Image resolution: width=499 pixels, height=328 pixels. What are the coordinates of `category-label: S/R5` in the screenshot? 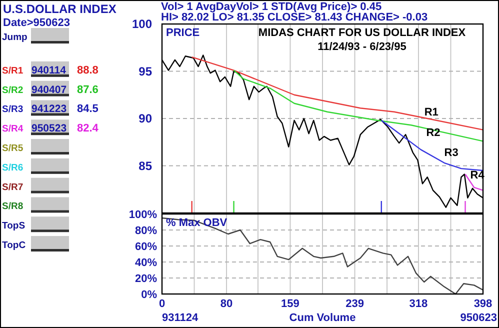 It's located at (13, 148).